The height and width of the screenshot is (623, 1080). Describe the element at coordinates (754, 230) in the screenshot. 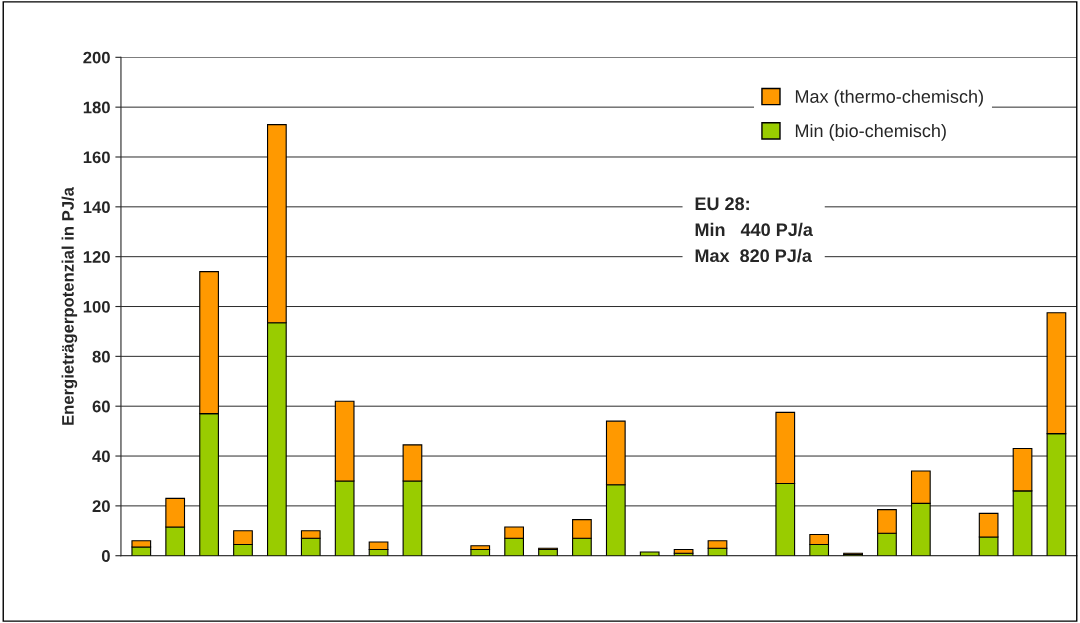

I see `annotation: EU 28: Min 440 PJ/a Max 820 PJ/a` at that location.